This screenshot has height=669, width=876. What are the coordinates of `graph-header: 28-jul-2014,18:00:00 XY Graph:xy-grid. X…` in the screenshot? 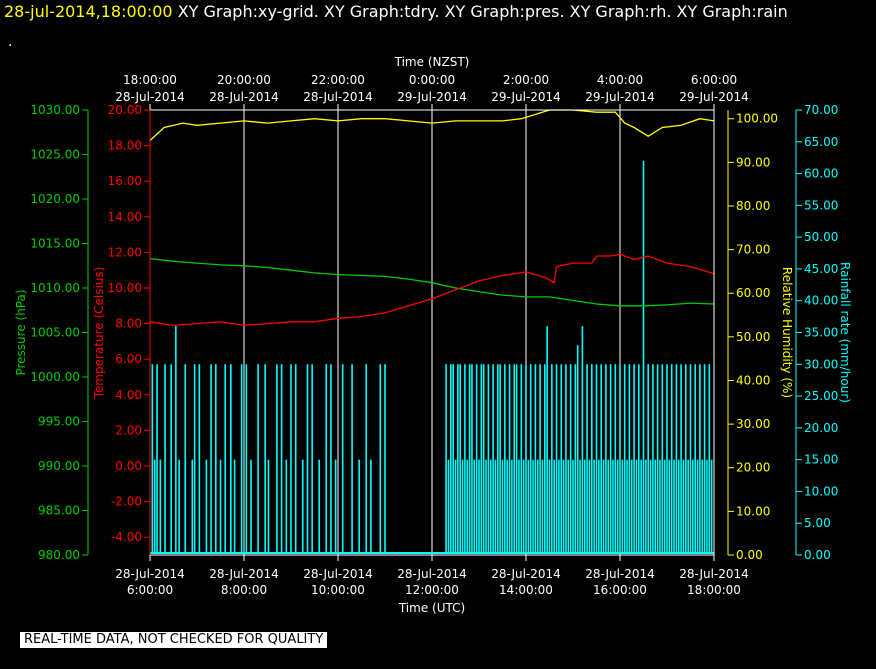 It's located at (396, 11).